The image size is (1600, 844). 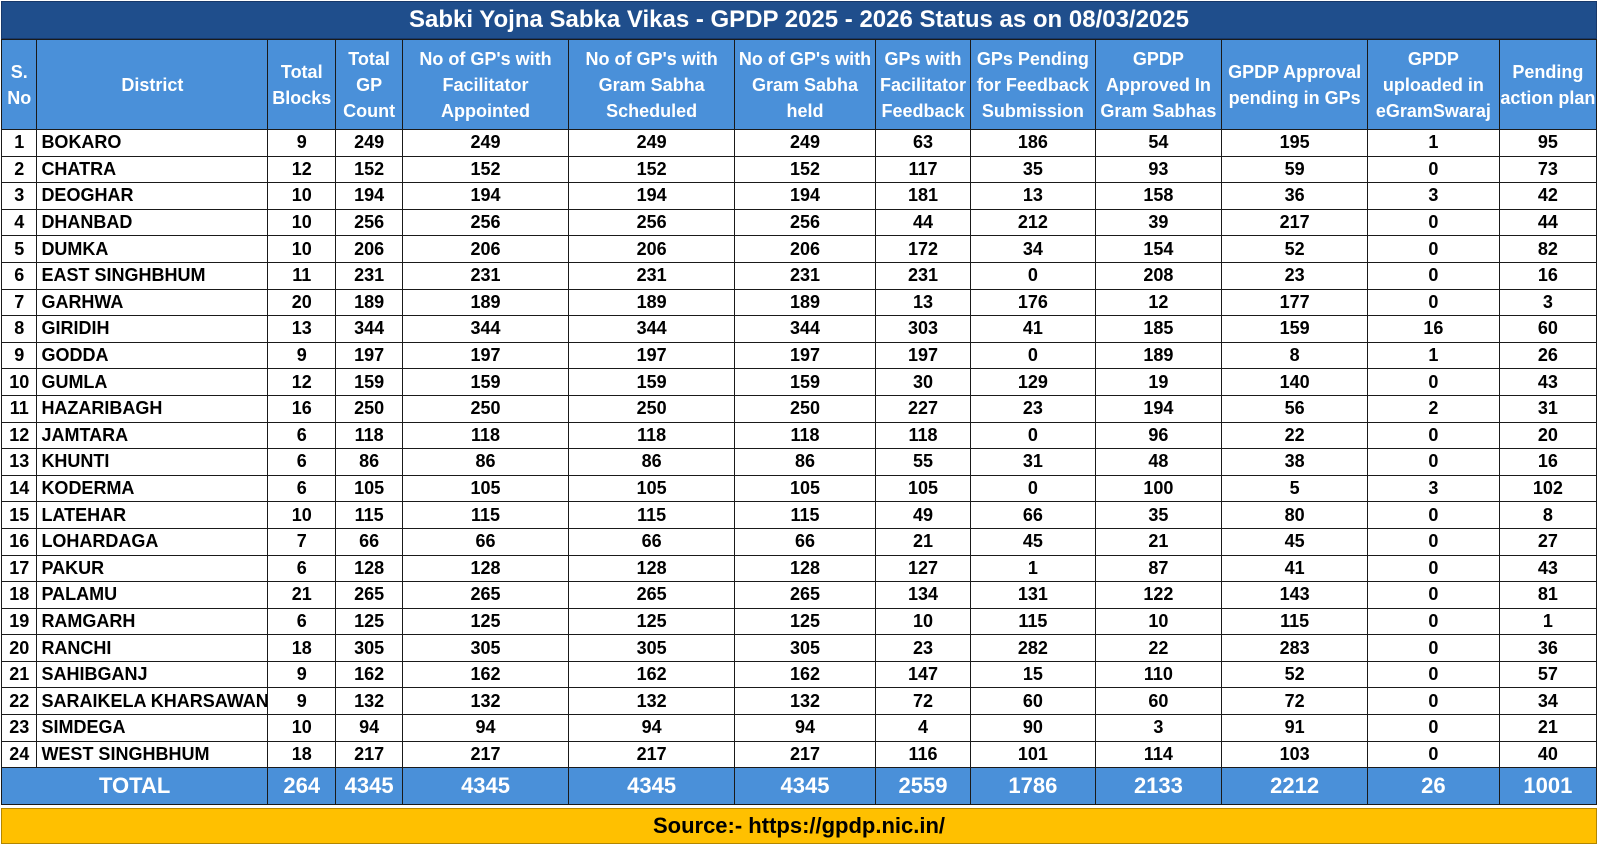 I want to click on table-row: 23 SIMDEGA 10 94 94 94 94 4 90 3 91 0 21, so click(x=799, y=728).